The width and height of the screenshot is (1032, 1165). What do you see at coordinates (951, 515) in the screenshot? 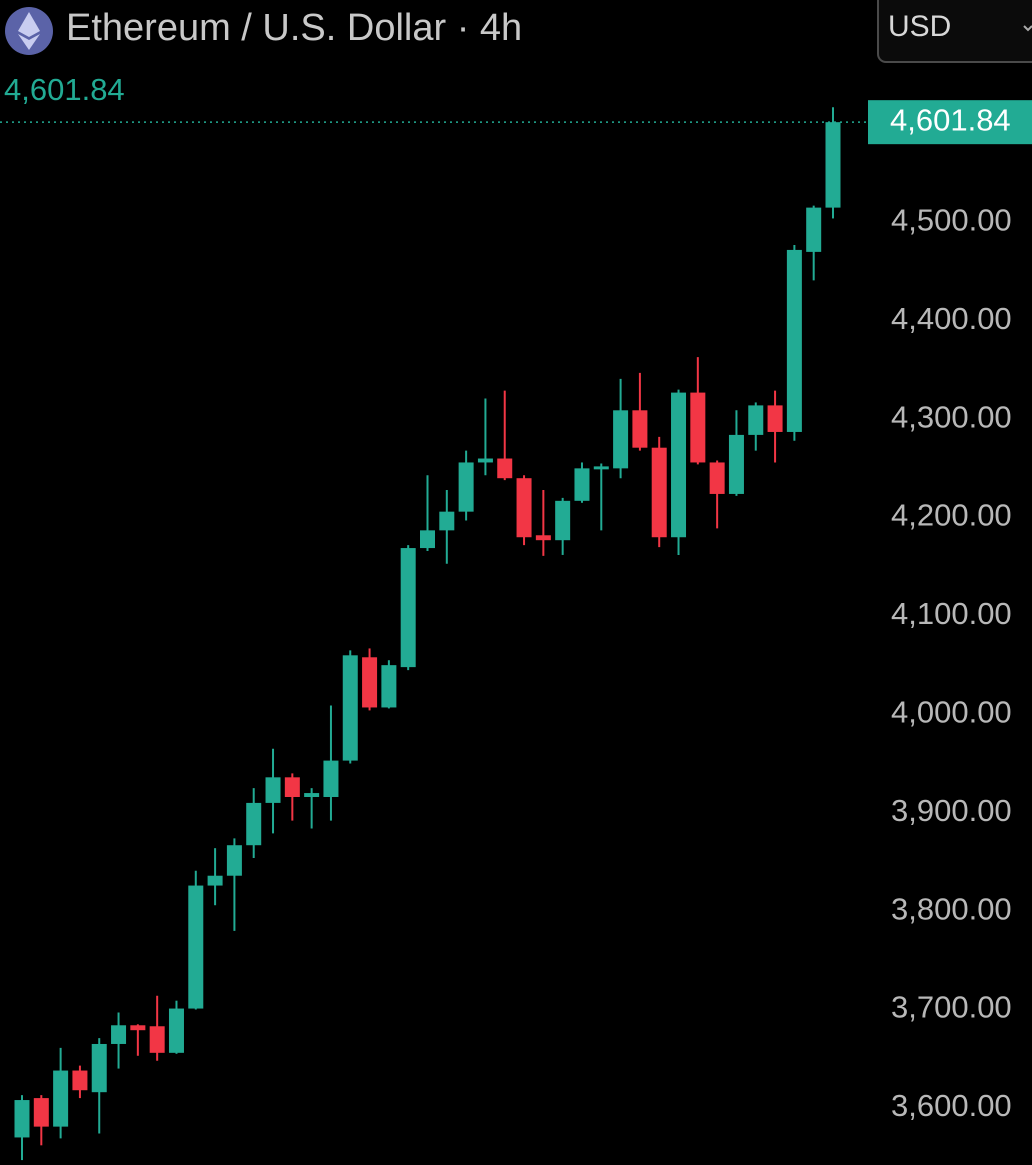
I see `y-tick-label: 4,200.00` at bounding box center [951, 515].